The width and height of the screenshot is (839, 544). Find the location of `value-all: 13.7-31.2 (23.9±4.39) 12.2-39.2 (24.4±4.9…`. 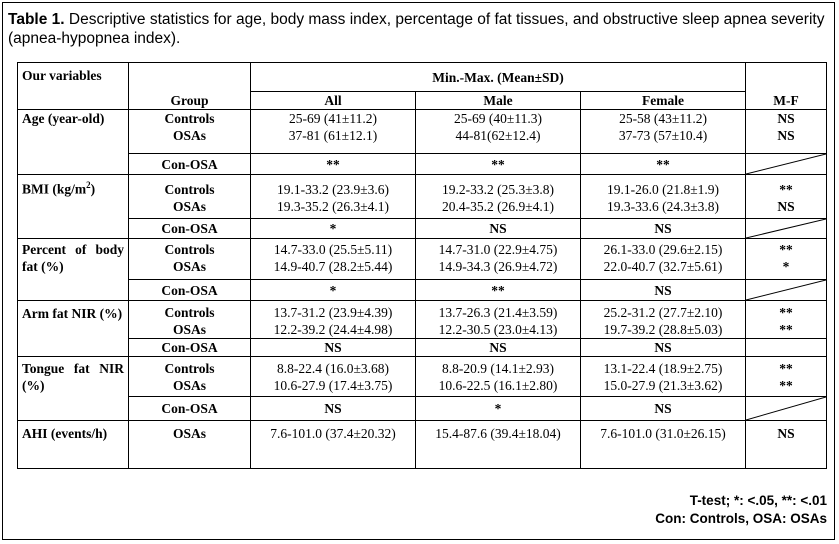

value-all: 13.7-31.2 (23.9±4.39) 12.2-39.2 (24.4±4.9… is located at coordinates (333, 319).